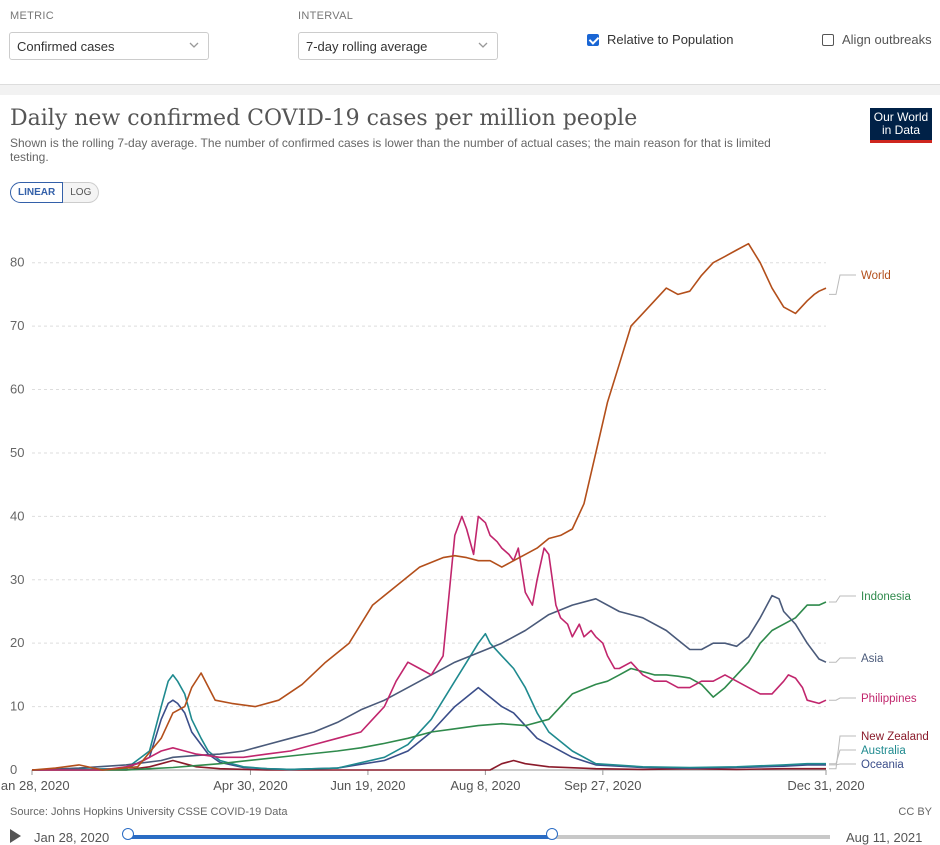 This screenshot has width=940, height=845. I want to click on linear-scale-button: LINEAR, so click(37, 192).